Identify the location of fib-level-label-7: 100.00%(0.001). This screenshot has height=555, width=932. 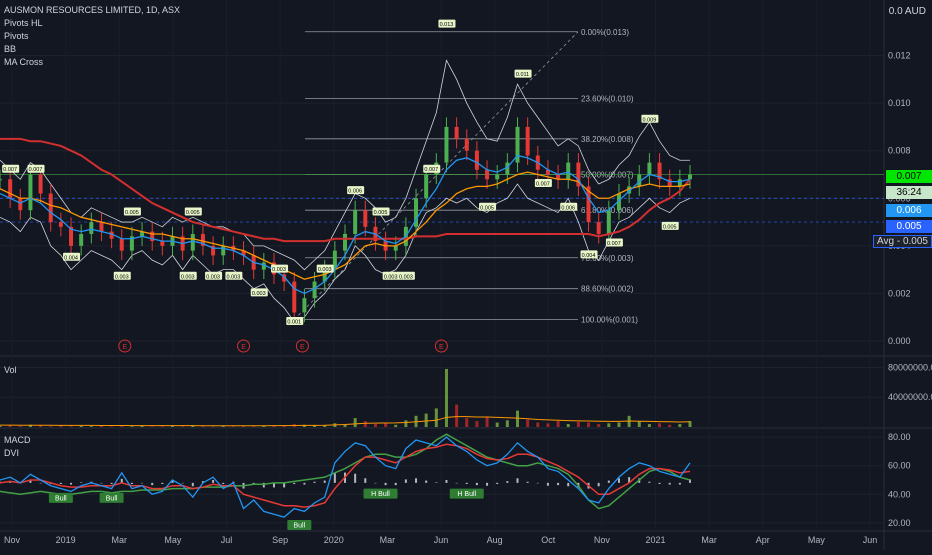
(609, 320).